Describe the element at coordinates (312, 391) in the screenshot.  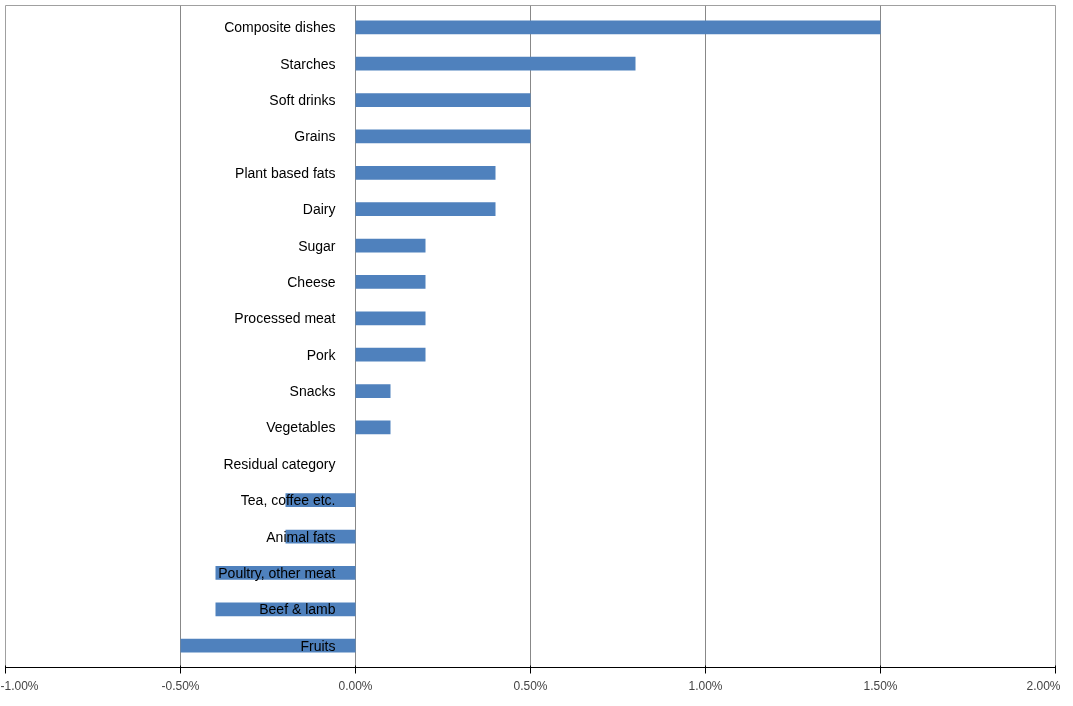
I see `y-tick-label: Snacks` at that location.